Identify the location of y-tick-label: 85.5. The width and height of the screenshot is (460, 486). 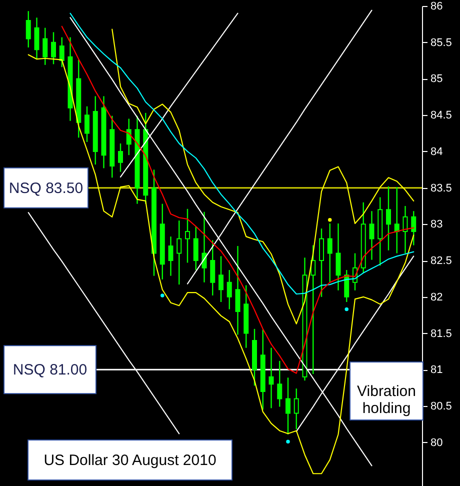
(441, 42).